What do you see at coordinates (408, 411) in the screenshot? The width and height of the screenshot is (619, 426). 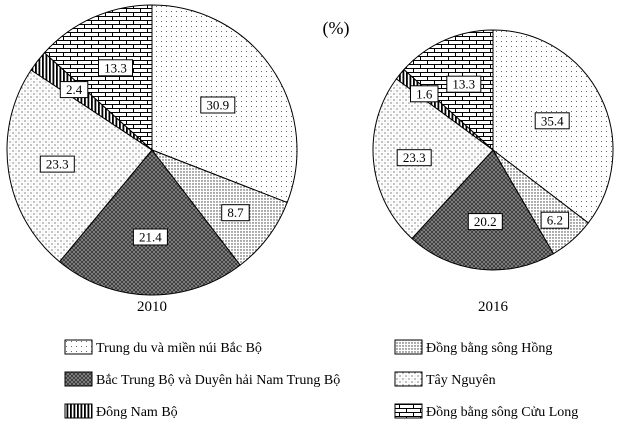 I see `legend-swatch-dong-bang-song-cuu-long` at bounding box center [408, 411].